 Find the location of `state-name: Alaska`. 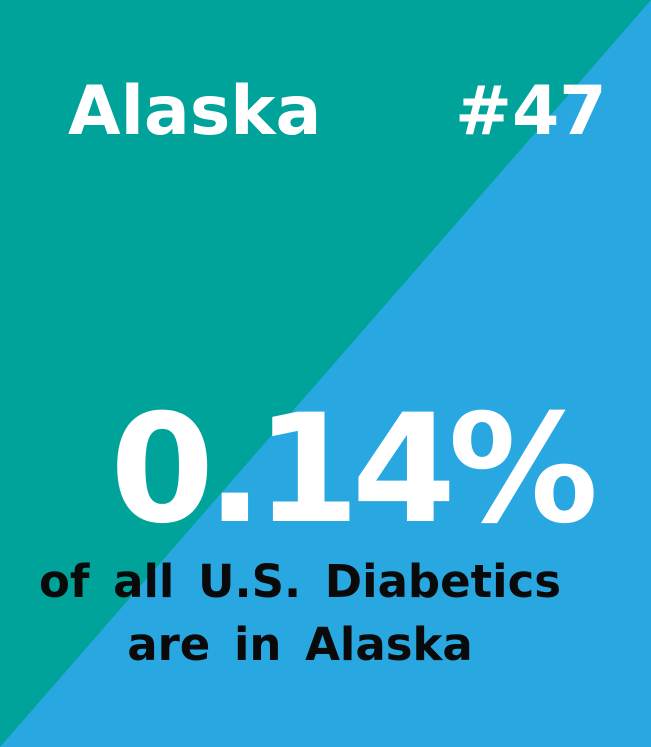

state-name: Alaska is located at coordinates (195, 111).